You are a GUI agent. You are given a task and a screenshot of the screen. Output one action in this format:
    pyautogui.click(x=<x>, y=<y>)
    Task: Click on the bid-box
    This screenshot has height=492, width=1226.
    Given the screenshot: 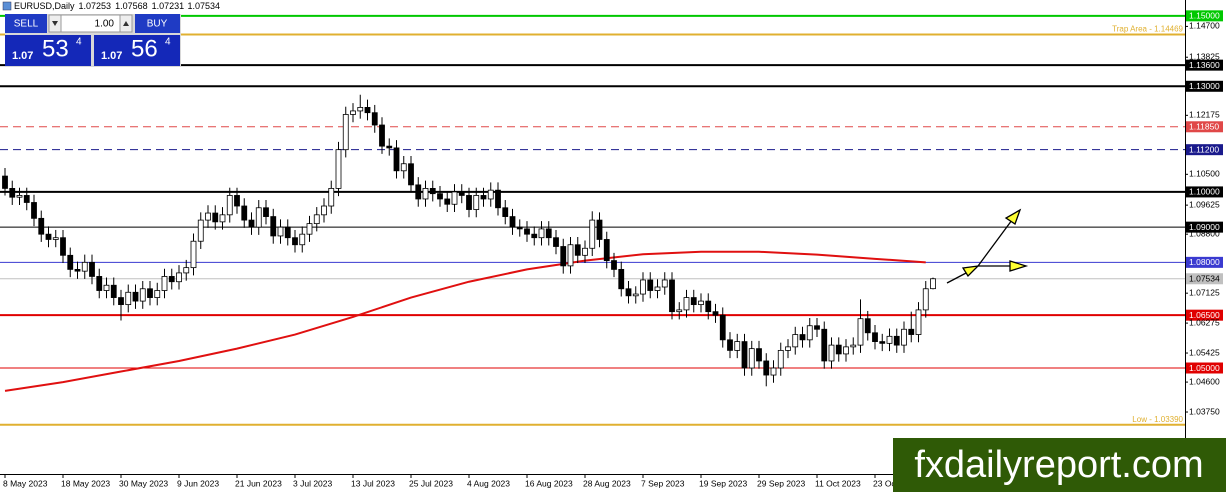 What is the action you would take?
    pyautogui.click(x=48, y=50)
    